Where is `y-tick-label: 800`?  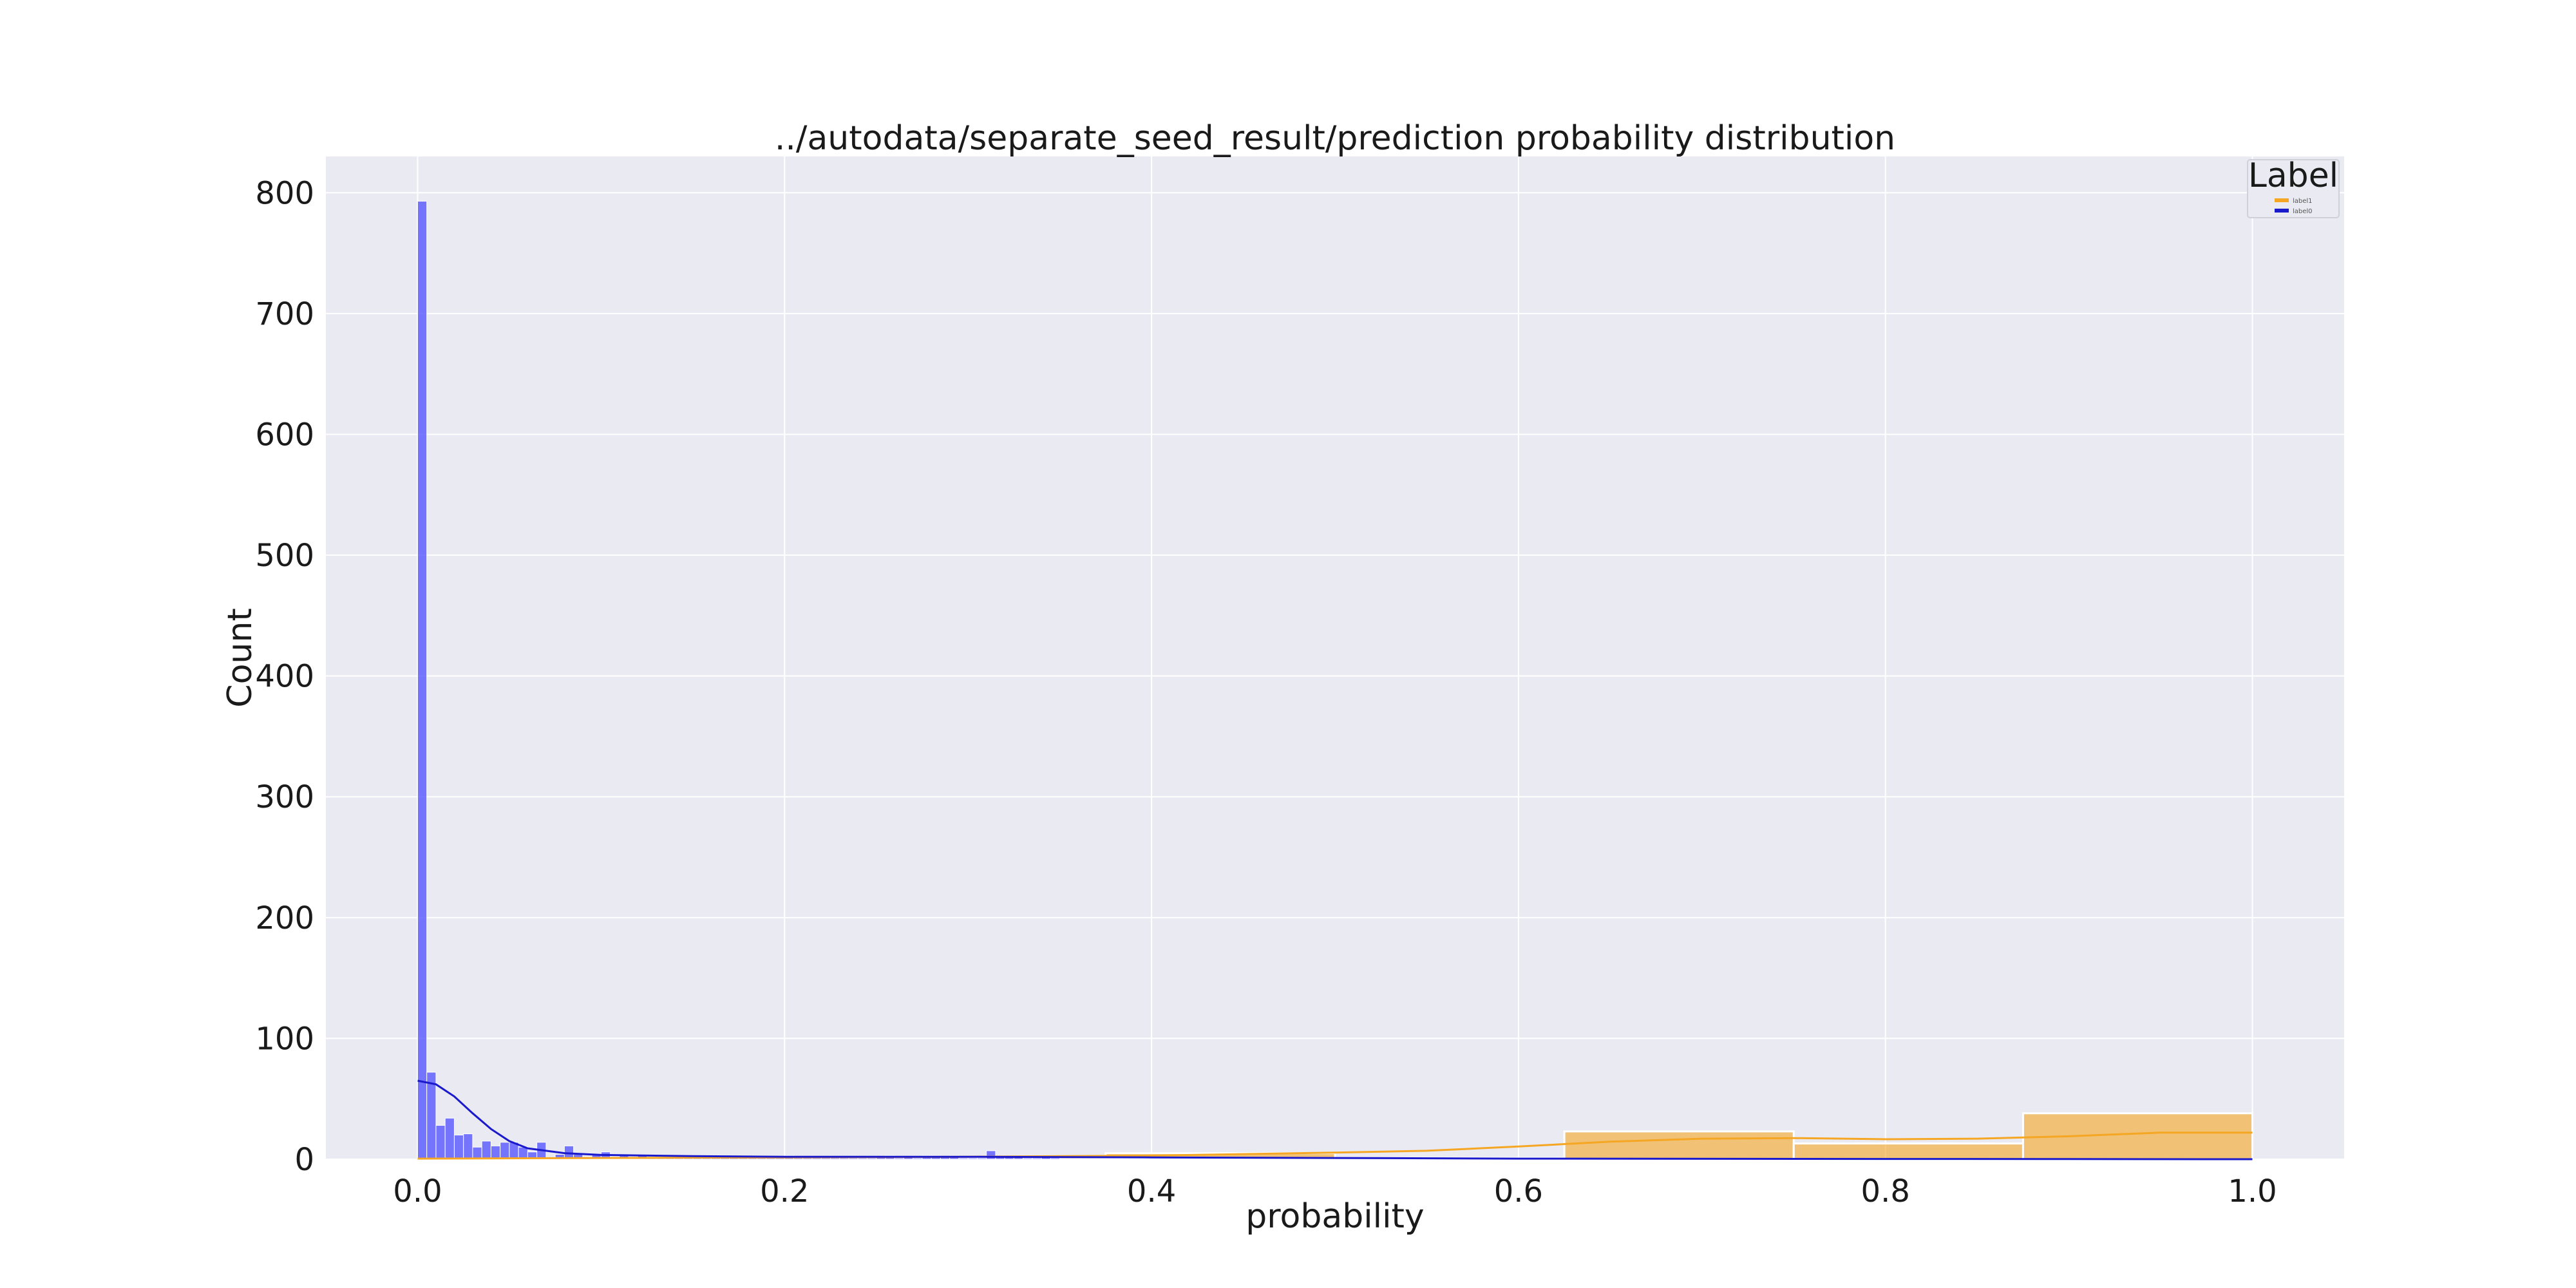 y-tick-label: 800 is located at coordinates (285, 193).